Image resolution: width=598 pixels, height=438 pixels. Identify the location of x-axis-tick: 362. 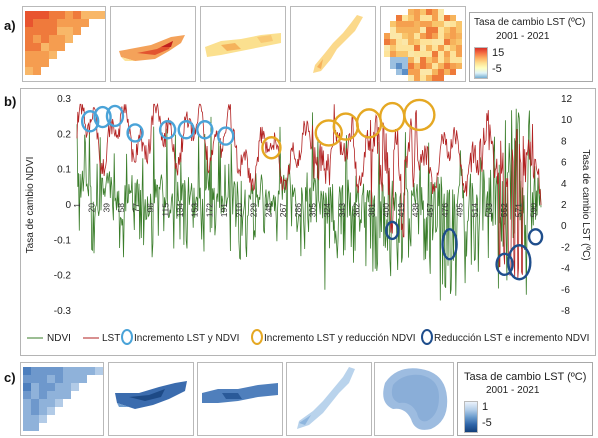
(357, 210).